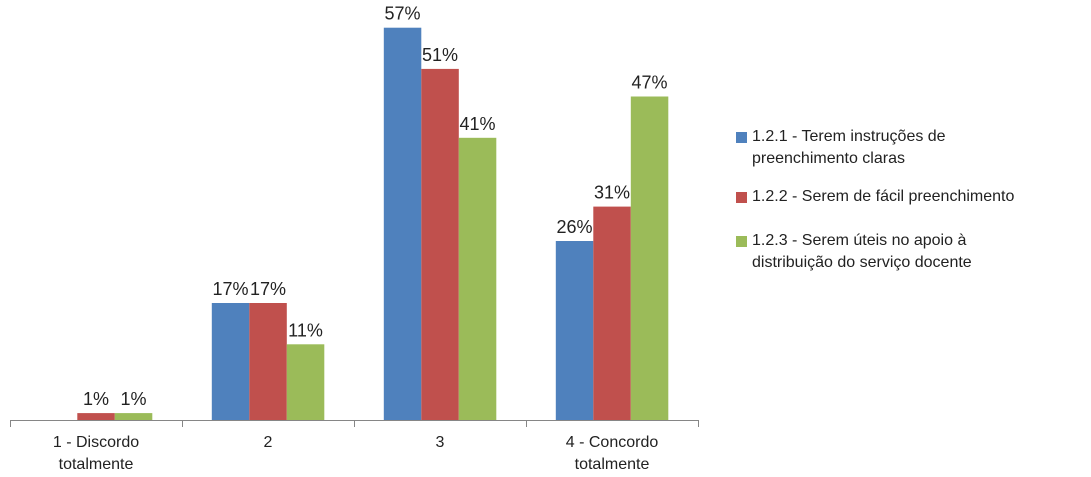  I want to click on legend-label-series-1-line-2: preenchimento claras, so click(828, 158).